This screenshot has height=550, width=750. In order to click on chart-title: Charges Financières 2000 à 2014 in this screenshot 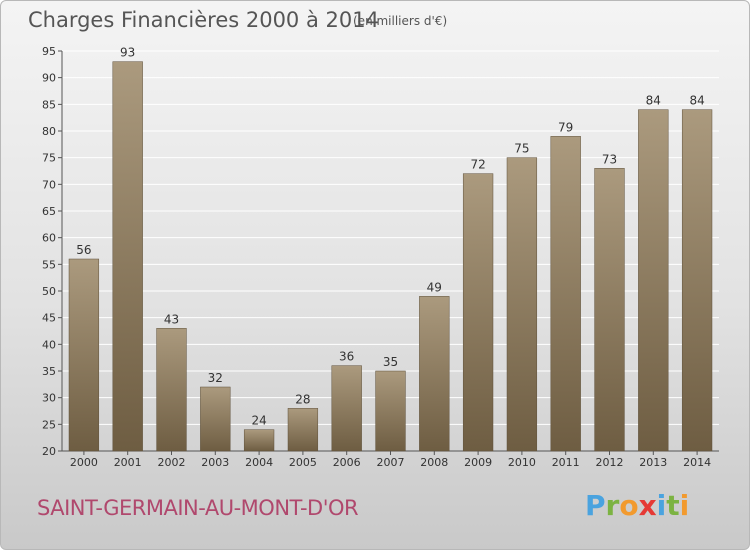, I will do `click(203, 20)`.